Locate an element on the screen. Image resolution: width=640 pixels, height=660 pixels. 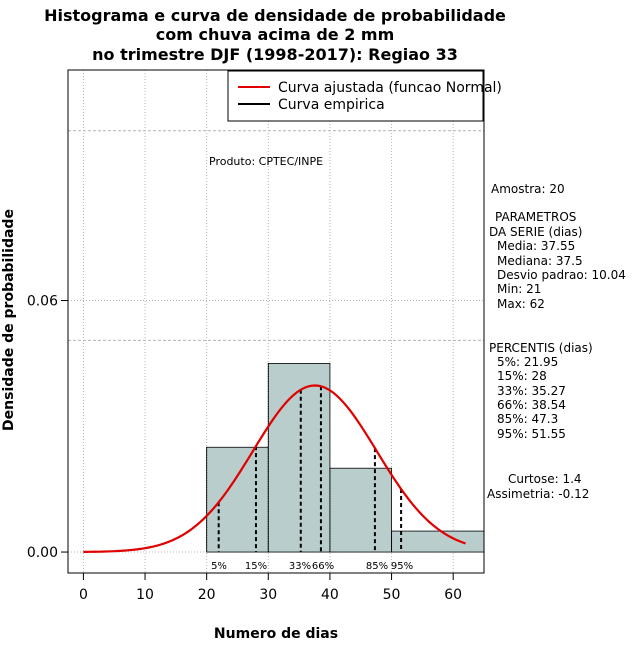
percentile-label-1: 15% is located at coordinates (256, 566).